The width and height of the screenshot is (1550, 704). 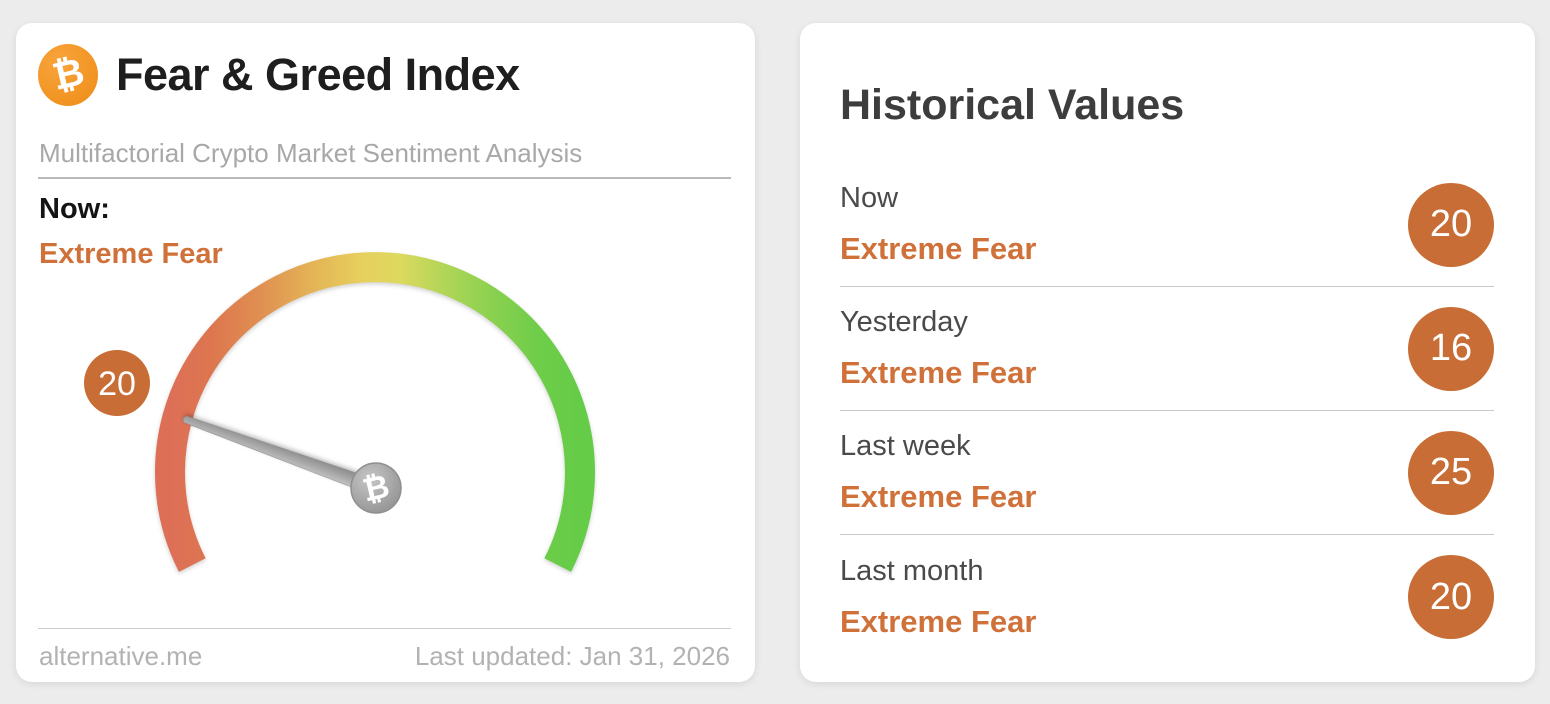 I want to click on gauge-needle, so click(x=281, y=455).